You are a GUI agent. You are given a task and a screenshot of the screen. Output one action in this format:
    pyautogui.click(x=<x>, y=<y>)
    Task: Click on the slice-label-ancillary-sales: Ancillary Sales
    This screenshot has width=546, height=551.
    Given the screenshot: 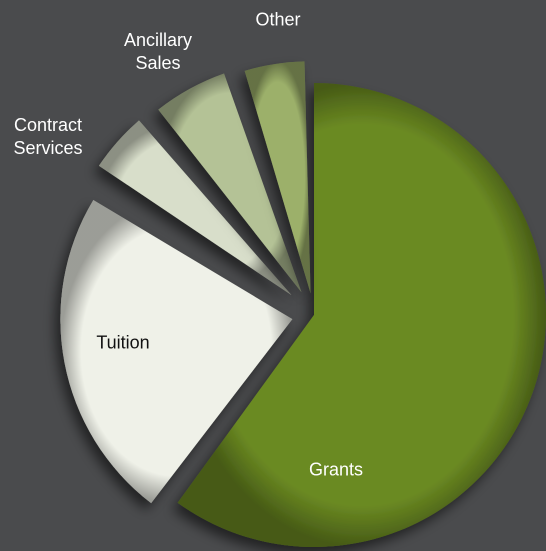 What is the action you would take?
    pyautogui.click(x=158, y=51)
    